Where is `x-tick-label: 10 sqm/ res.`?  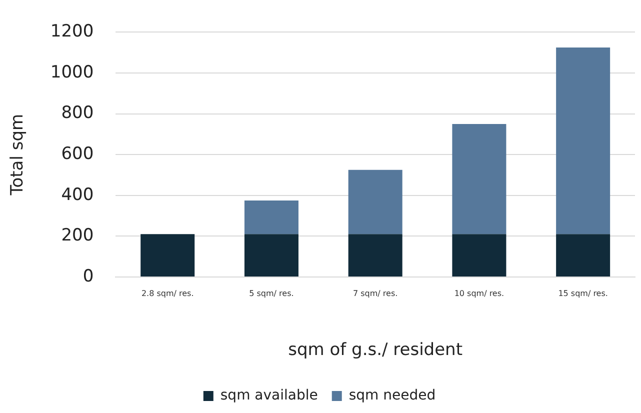
x-tick-label: 10 sqm/ res. is located at coordinates (479, 293).